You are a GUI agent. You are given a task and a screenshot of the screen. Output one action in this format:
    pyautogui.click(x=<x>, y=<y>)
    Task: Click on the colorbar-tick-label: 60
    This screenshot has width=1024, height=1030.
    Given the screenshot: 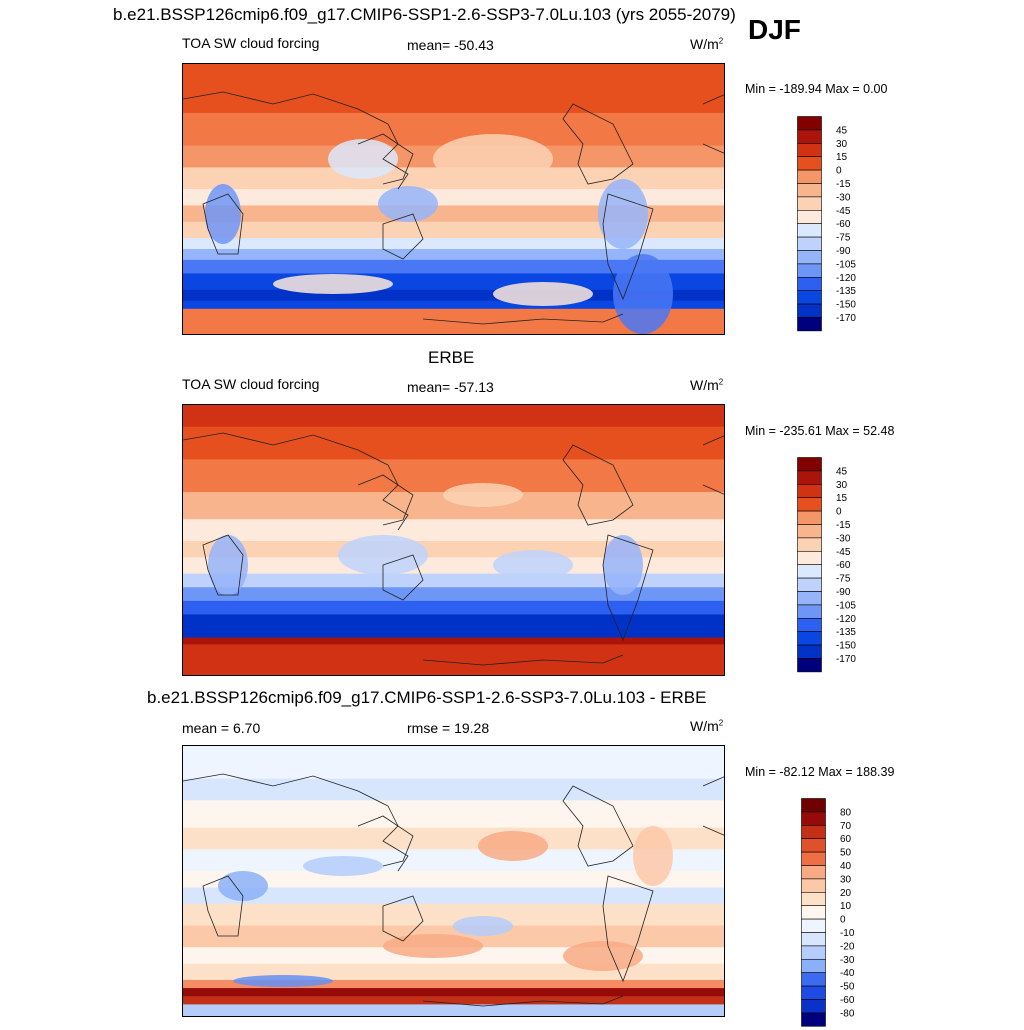 What is the action you would take?
    pyautogui.click(x=846, y=839)
    